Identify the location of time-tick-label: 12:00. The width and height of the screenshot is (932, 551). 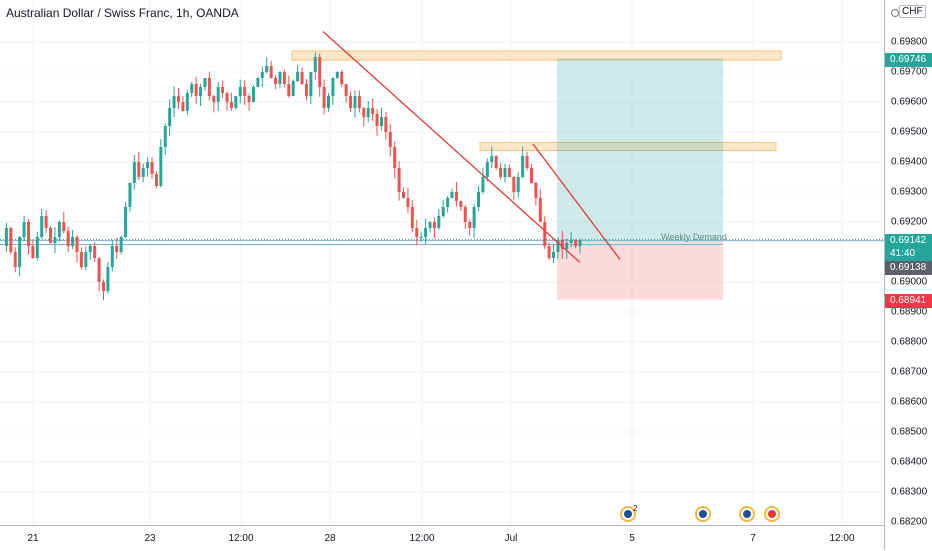
(241, 538).